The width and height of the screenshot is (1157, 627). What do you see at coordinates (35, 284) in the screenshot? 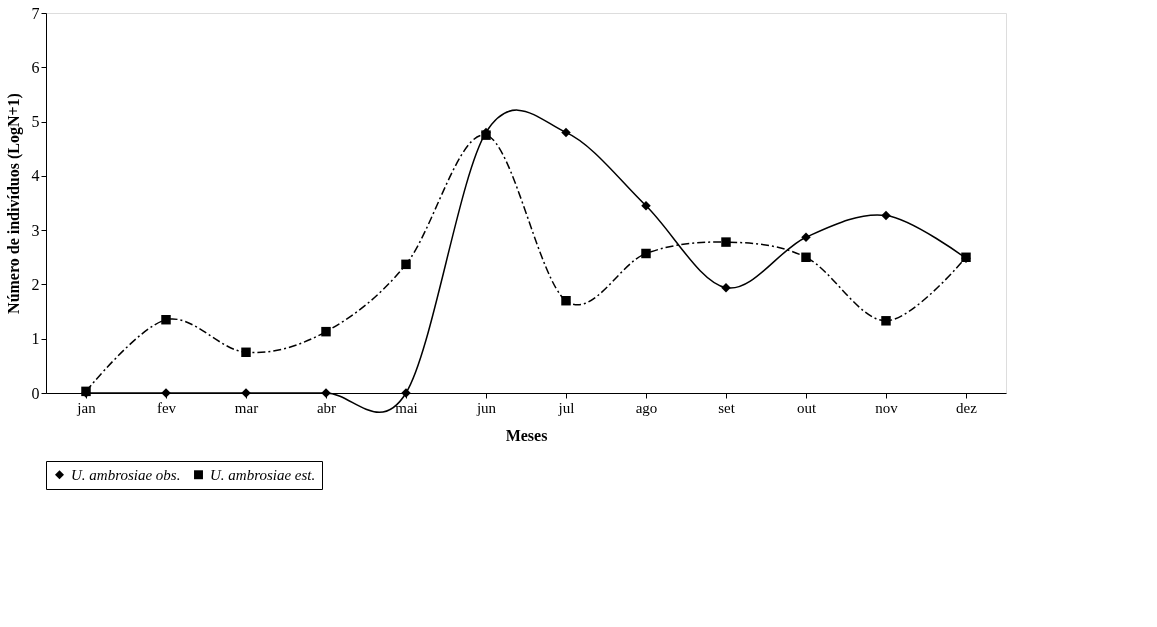
I see `y-tick-label: 2` at bounding box center [35, 284].